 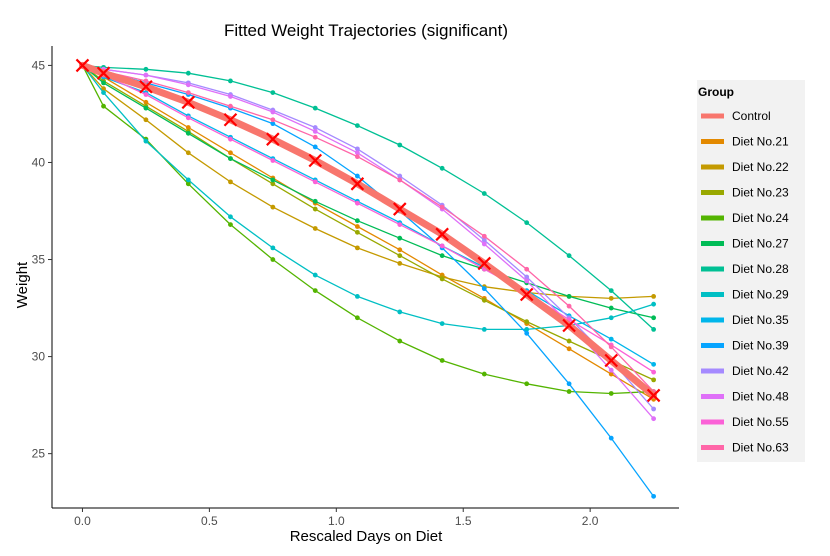 I want to click on legend-item-diet-no-21: Diet No.21, so click(x=744, y=141).